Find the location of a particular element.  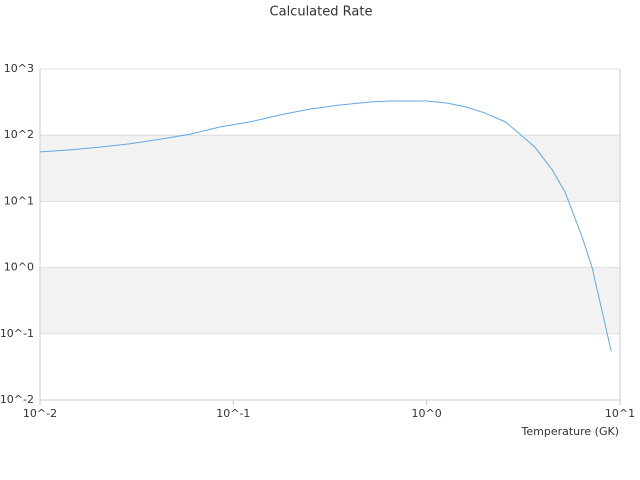

y-tick-label: 10^0 is located at coordinates (19, 267).